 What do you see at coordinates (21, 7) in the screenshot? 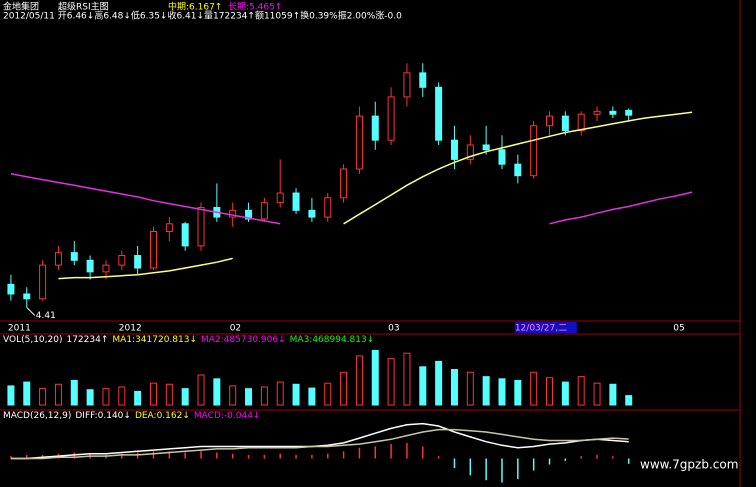
I see `stock-name: 金地集团` at bounding box center [21, 7].